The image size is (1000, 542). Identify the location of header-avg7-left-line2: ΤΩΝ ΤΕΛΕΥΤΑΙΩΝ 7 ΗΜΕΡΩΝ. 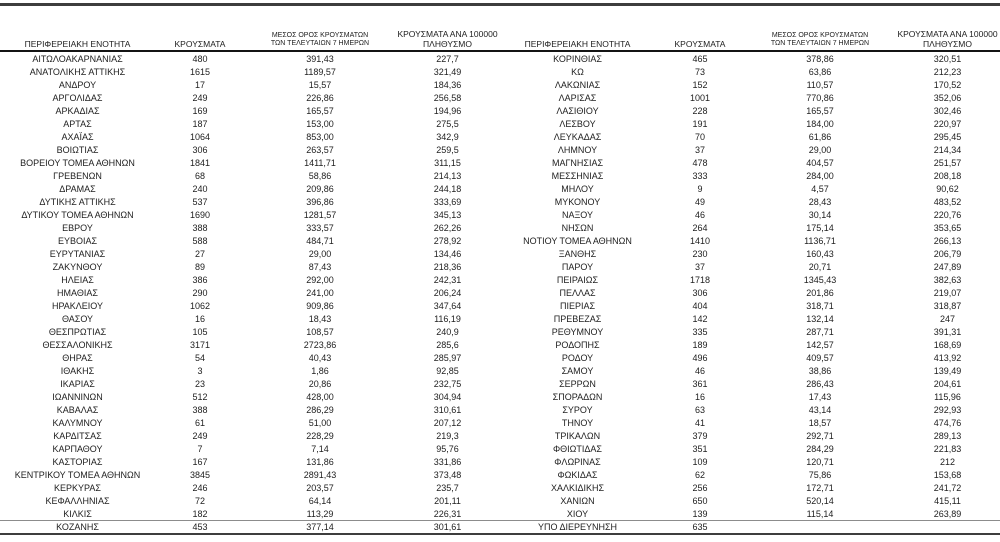
(320, 44).